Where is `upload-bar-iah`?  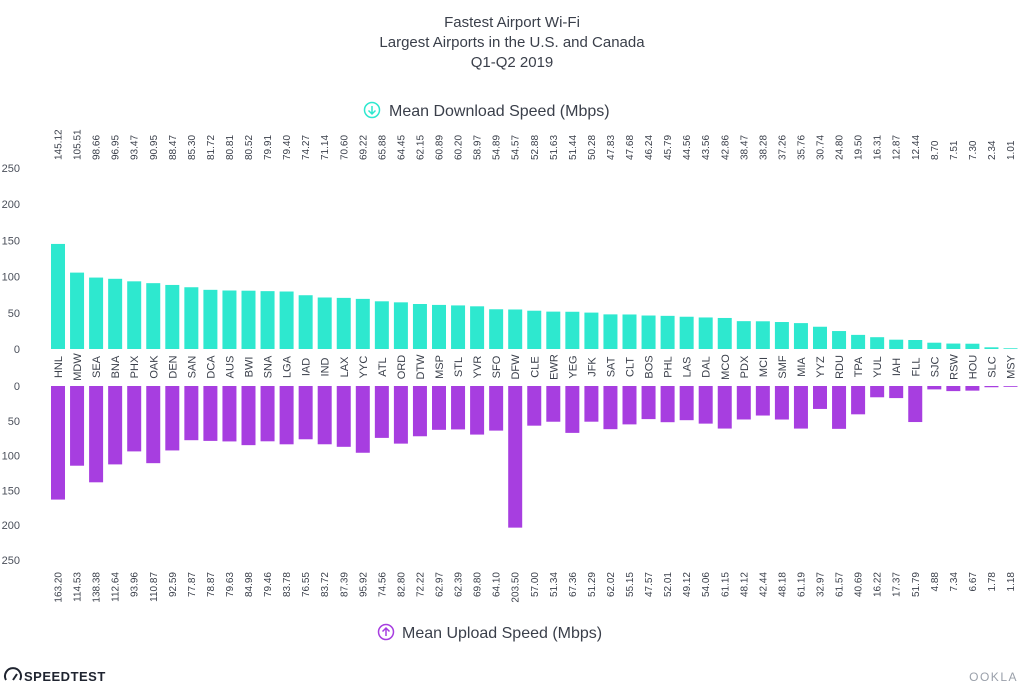
upload-bar-iah is located at coordinates (896, 392).